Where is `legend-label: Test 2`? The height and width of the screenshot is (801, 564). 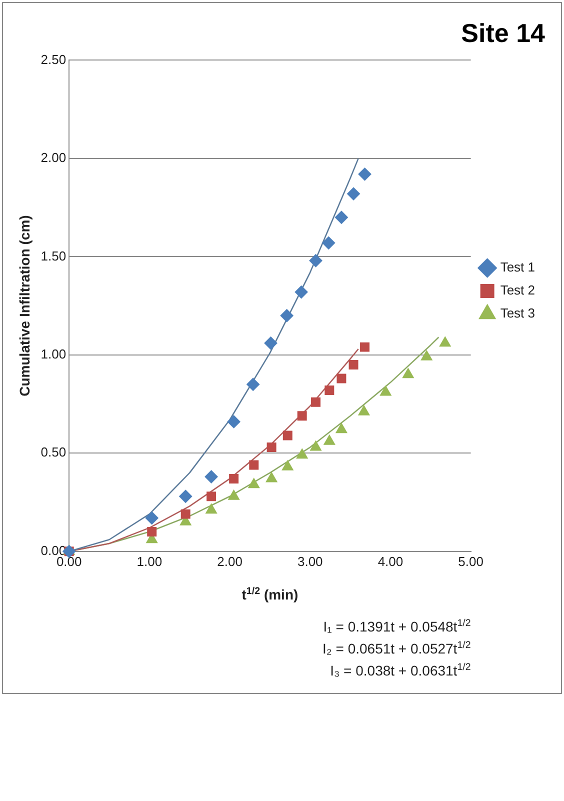
legend-label: Test 2 is located at coordinates (518, 290).